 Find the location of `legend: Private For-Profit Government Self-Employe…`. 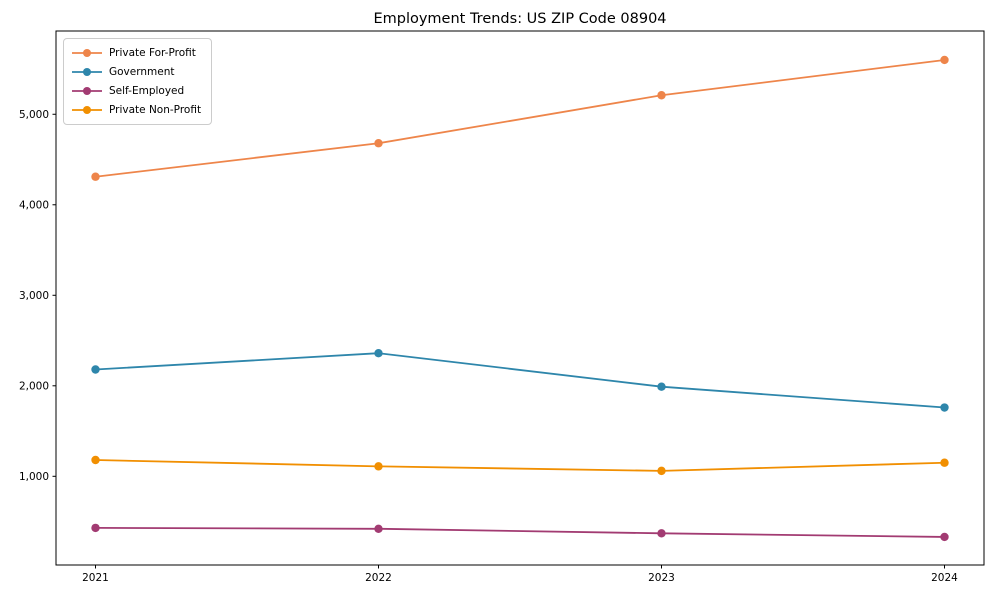

legend: Private For-Profit Government Self-Employe… is located at coordinates (138, 81).